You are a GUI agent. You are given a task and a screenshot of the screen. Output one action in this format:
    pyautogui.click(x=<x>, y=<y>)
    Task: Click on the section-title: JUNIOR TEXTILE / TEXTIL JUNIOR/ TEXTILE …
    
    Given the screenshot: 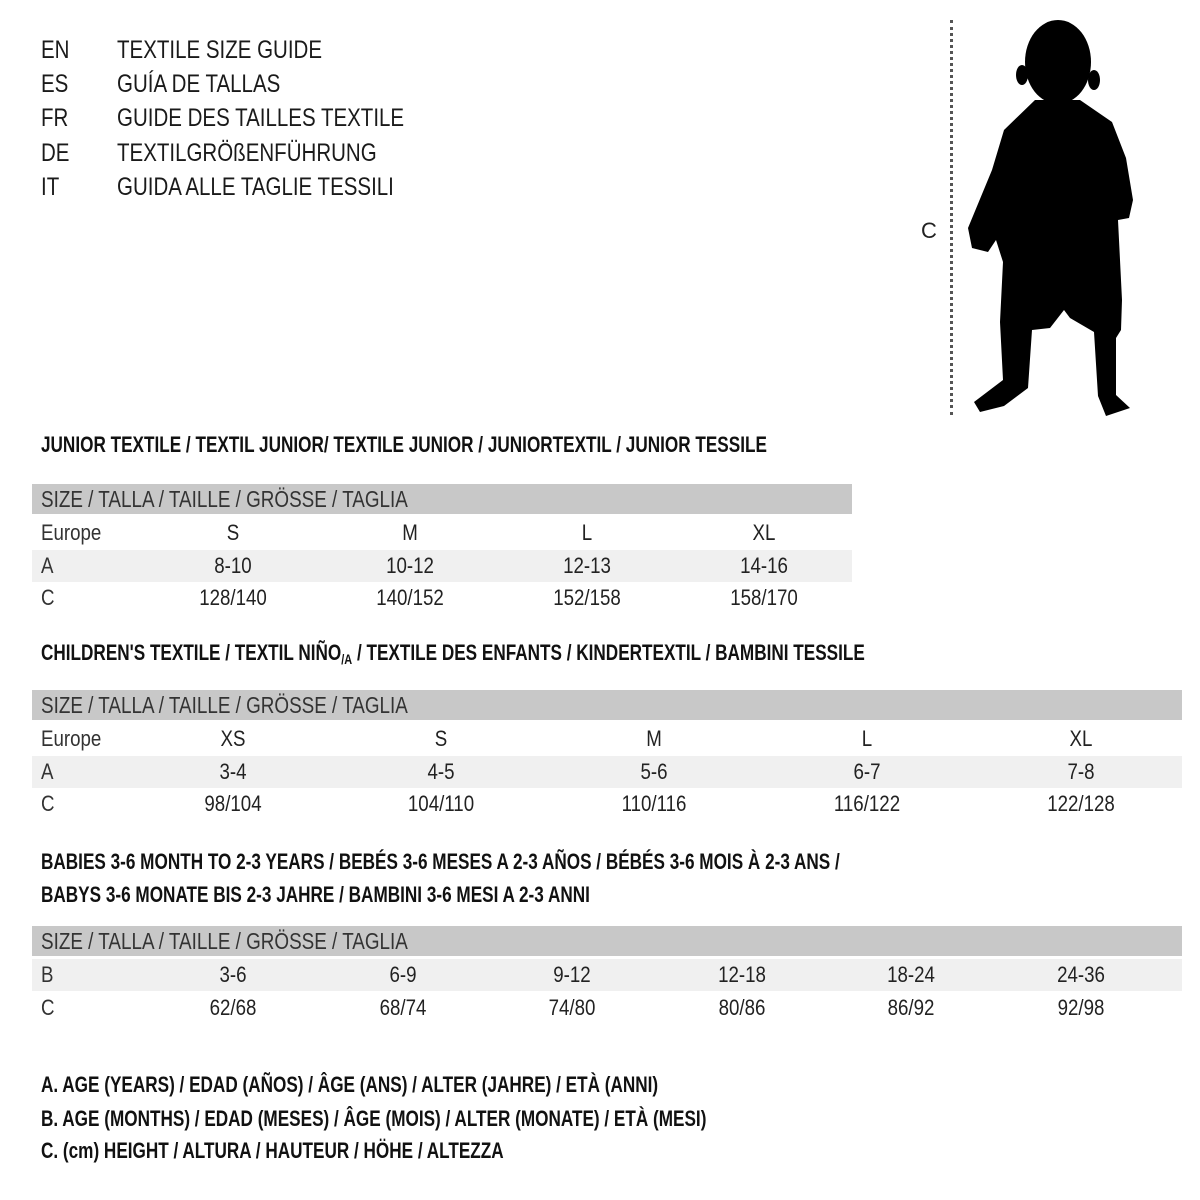 What is the action you would take?
    pyautogui.click(x=404, y=445)
    